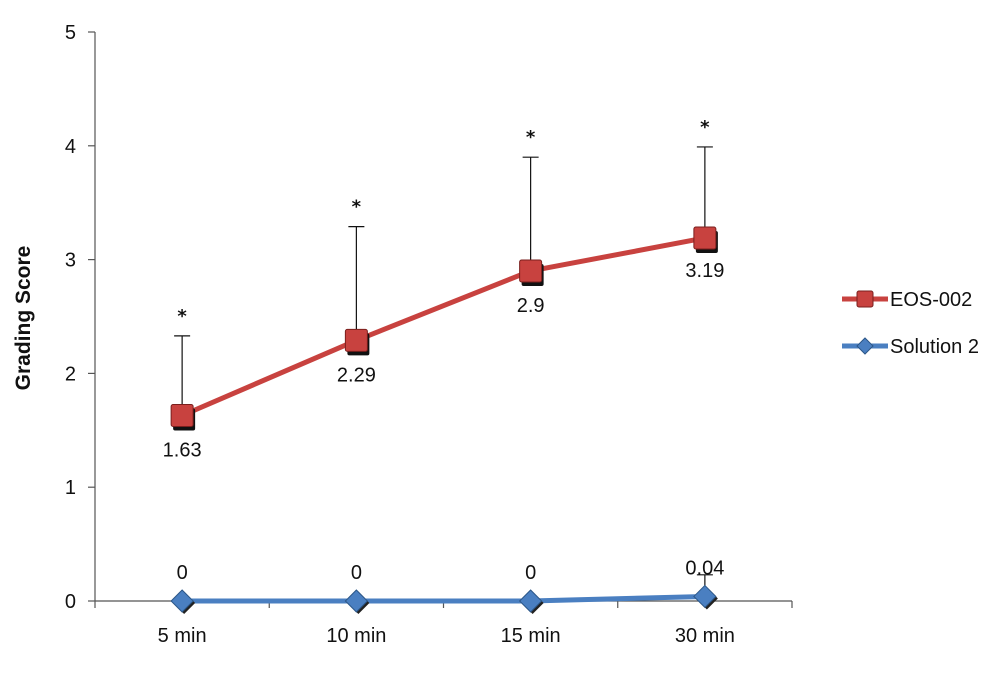 Image resolution: width=1000 pixels, height=678 pixels. What do you see at coordinates (531, 306) in the screenshot?
I see `data-label: 2.9` at bounding box center [531, 306].